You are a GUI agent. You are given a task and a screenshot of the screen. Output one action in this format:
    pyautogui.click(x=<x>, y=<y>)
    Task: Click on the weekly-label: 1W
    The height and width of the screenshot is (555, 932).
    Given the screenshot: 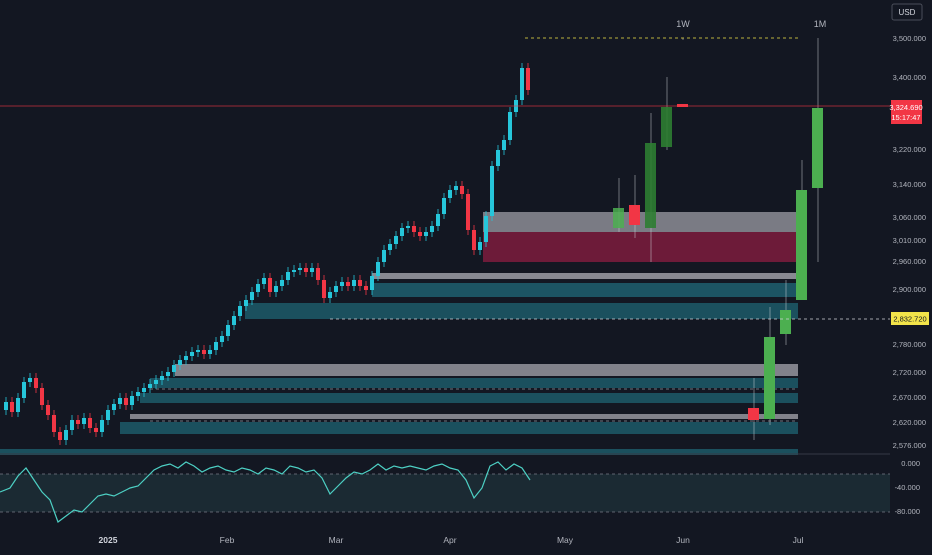 What is the action you would take?
    pyautogui.click(x=683, y=24)
    